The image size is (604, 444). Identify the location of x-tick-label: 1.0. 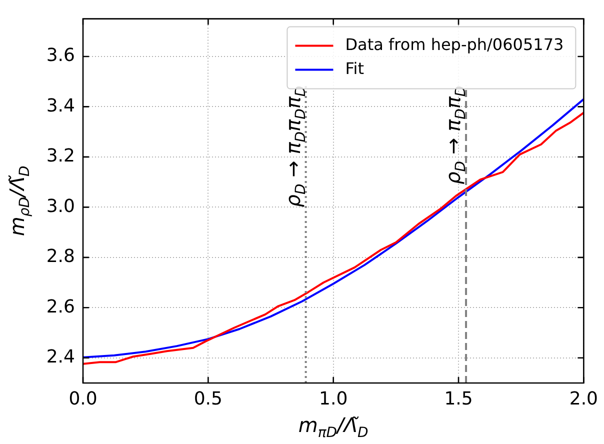
(333, 399).